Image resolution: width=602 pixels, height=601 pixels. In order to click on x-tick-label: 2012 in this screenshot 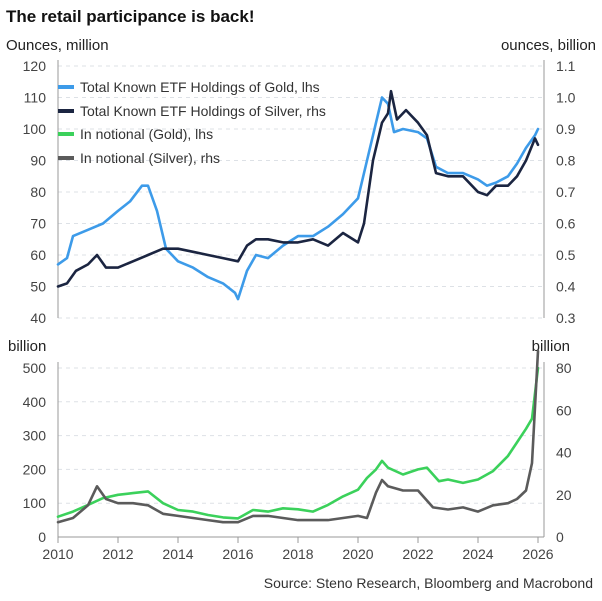, I will do `click(117, 554)`.